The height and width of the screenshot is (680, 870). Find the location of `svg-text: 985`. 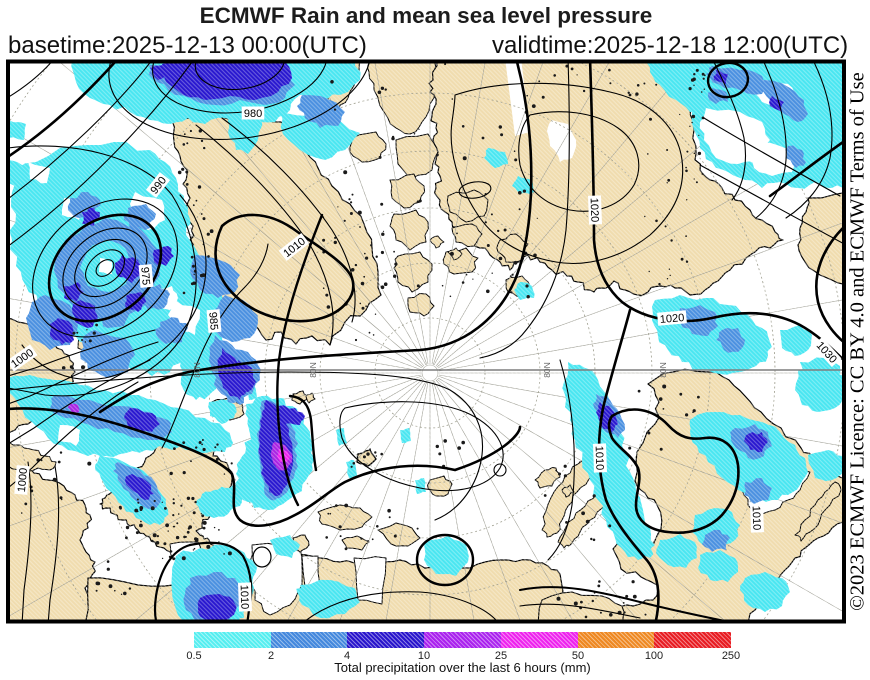

svg-text: 985 is located at coordinates (213, 320).